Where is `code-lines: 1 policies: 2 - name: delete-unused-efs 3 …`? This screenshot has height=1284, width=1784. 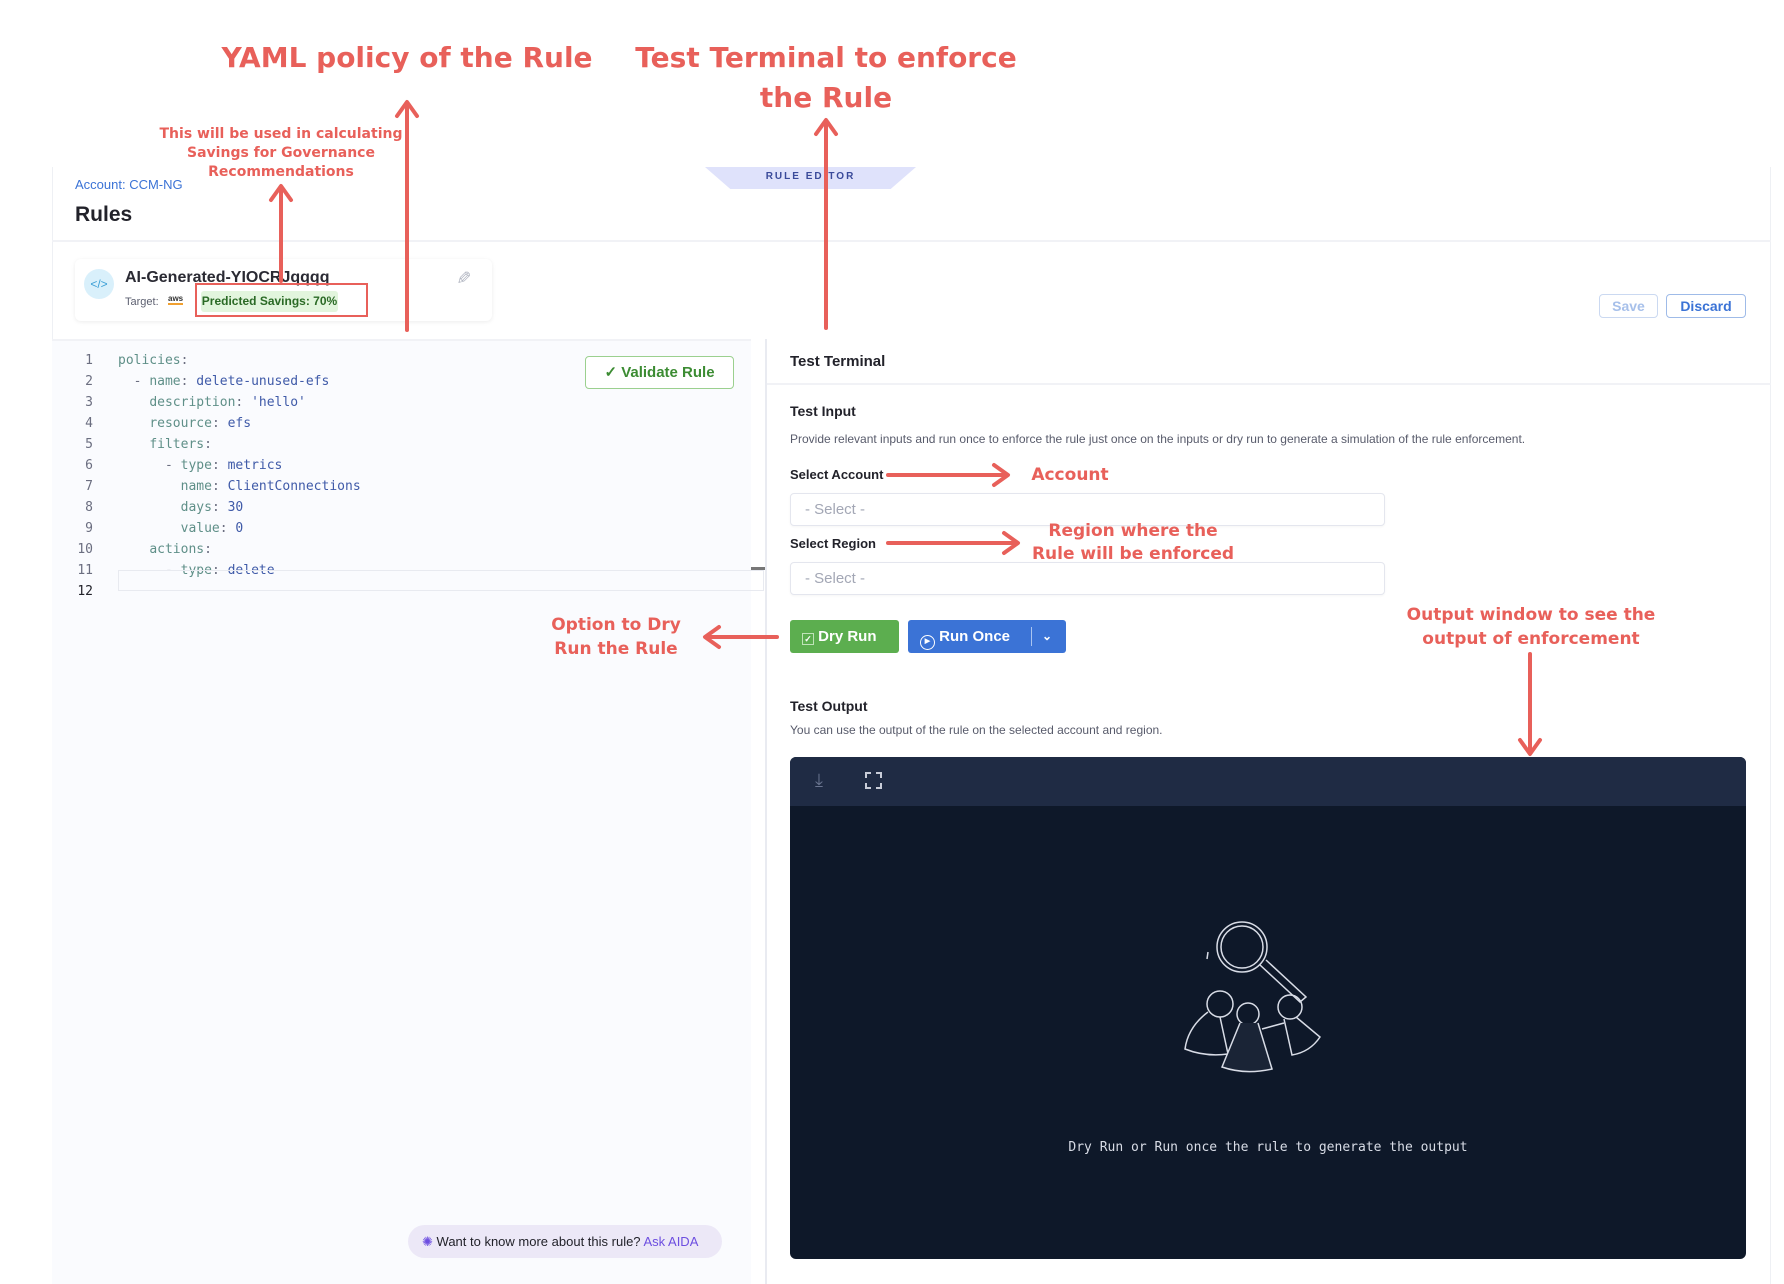 code-lines: 1 policies: 2 - name: delete-unused-efs 3 … is located at coordinates (380, 470).